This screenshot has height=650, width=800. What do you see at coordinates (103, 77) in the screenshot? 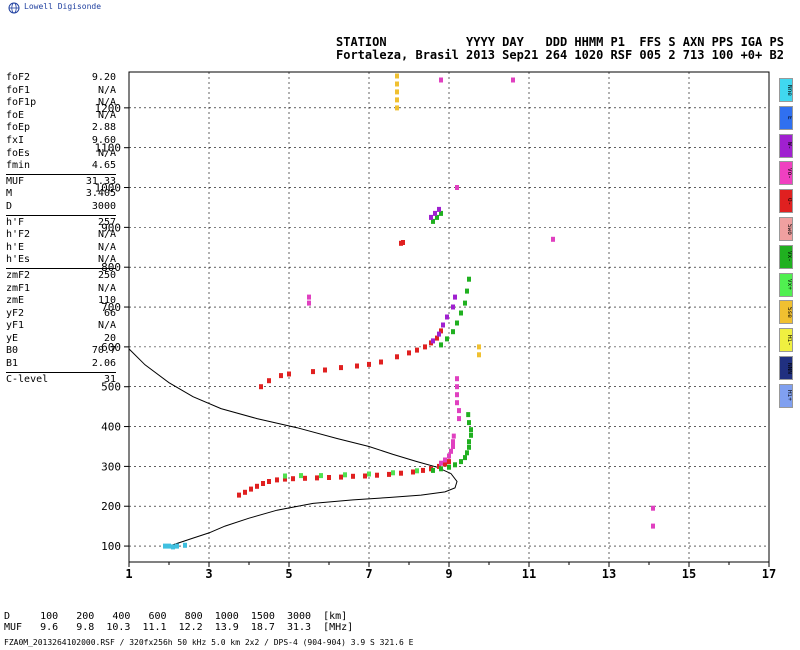
I see `param-value: 9.20` at bounding box center [103, 77].